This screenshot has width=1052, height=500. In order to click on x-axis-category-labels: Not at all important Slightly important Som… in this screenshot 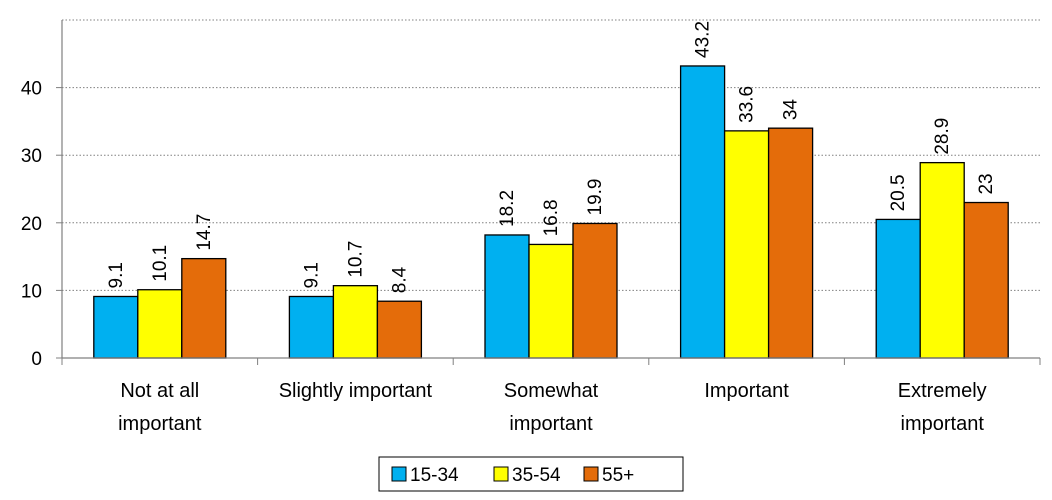, I will do `click(552, 407)`.